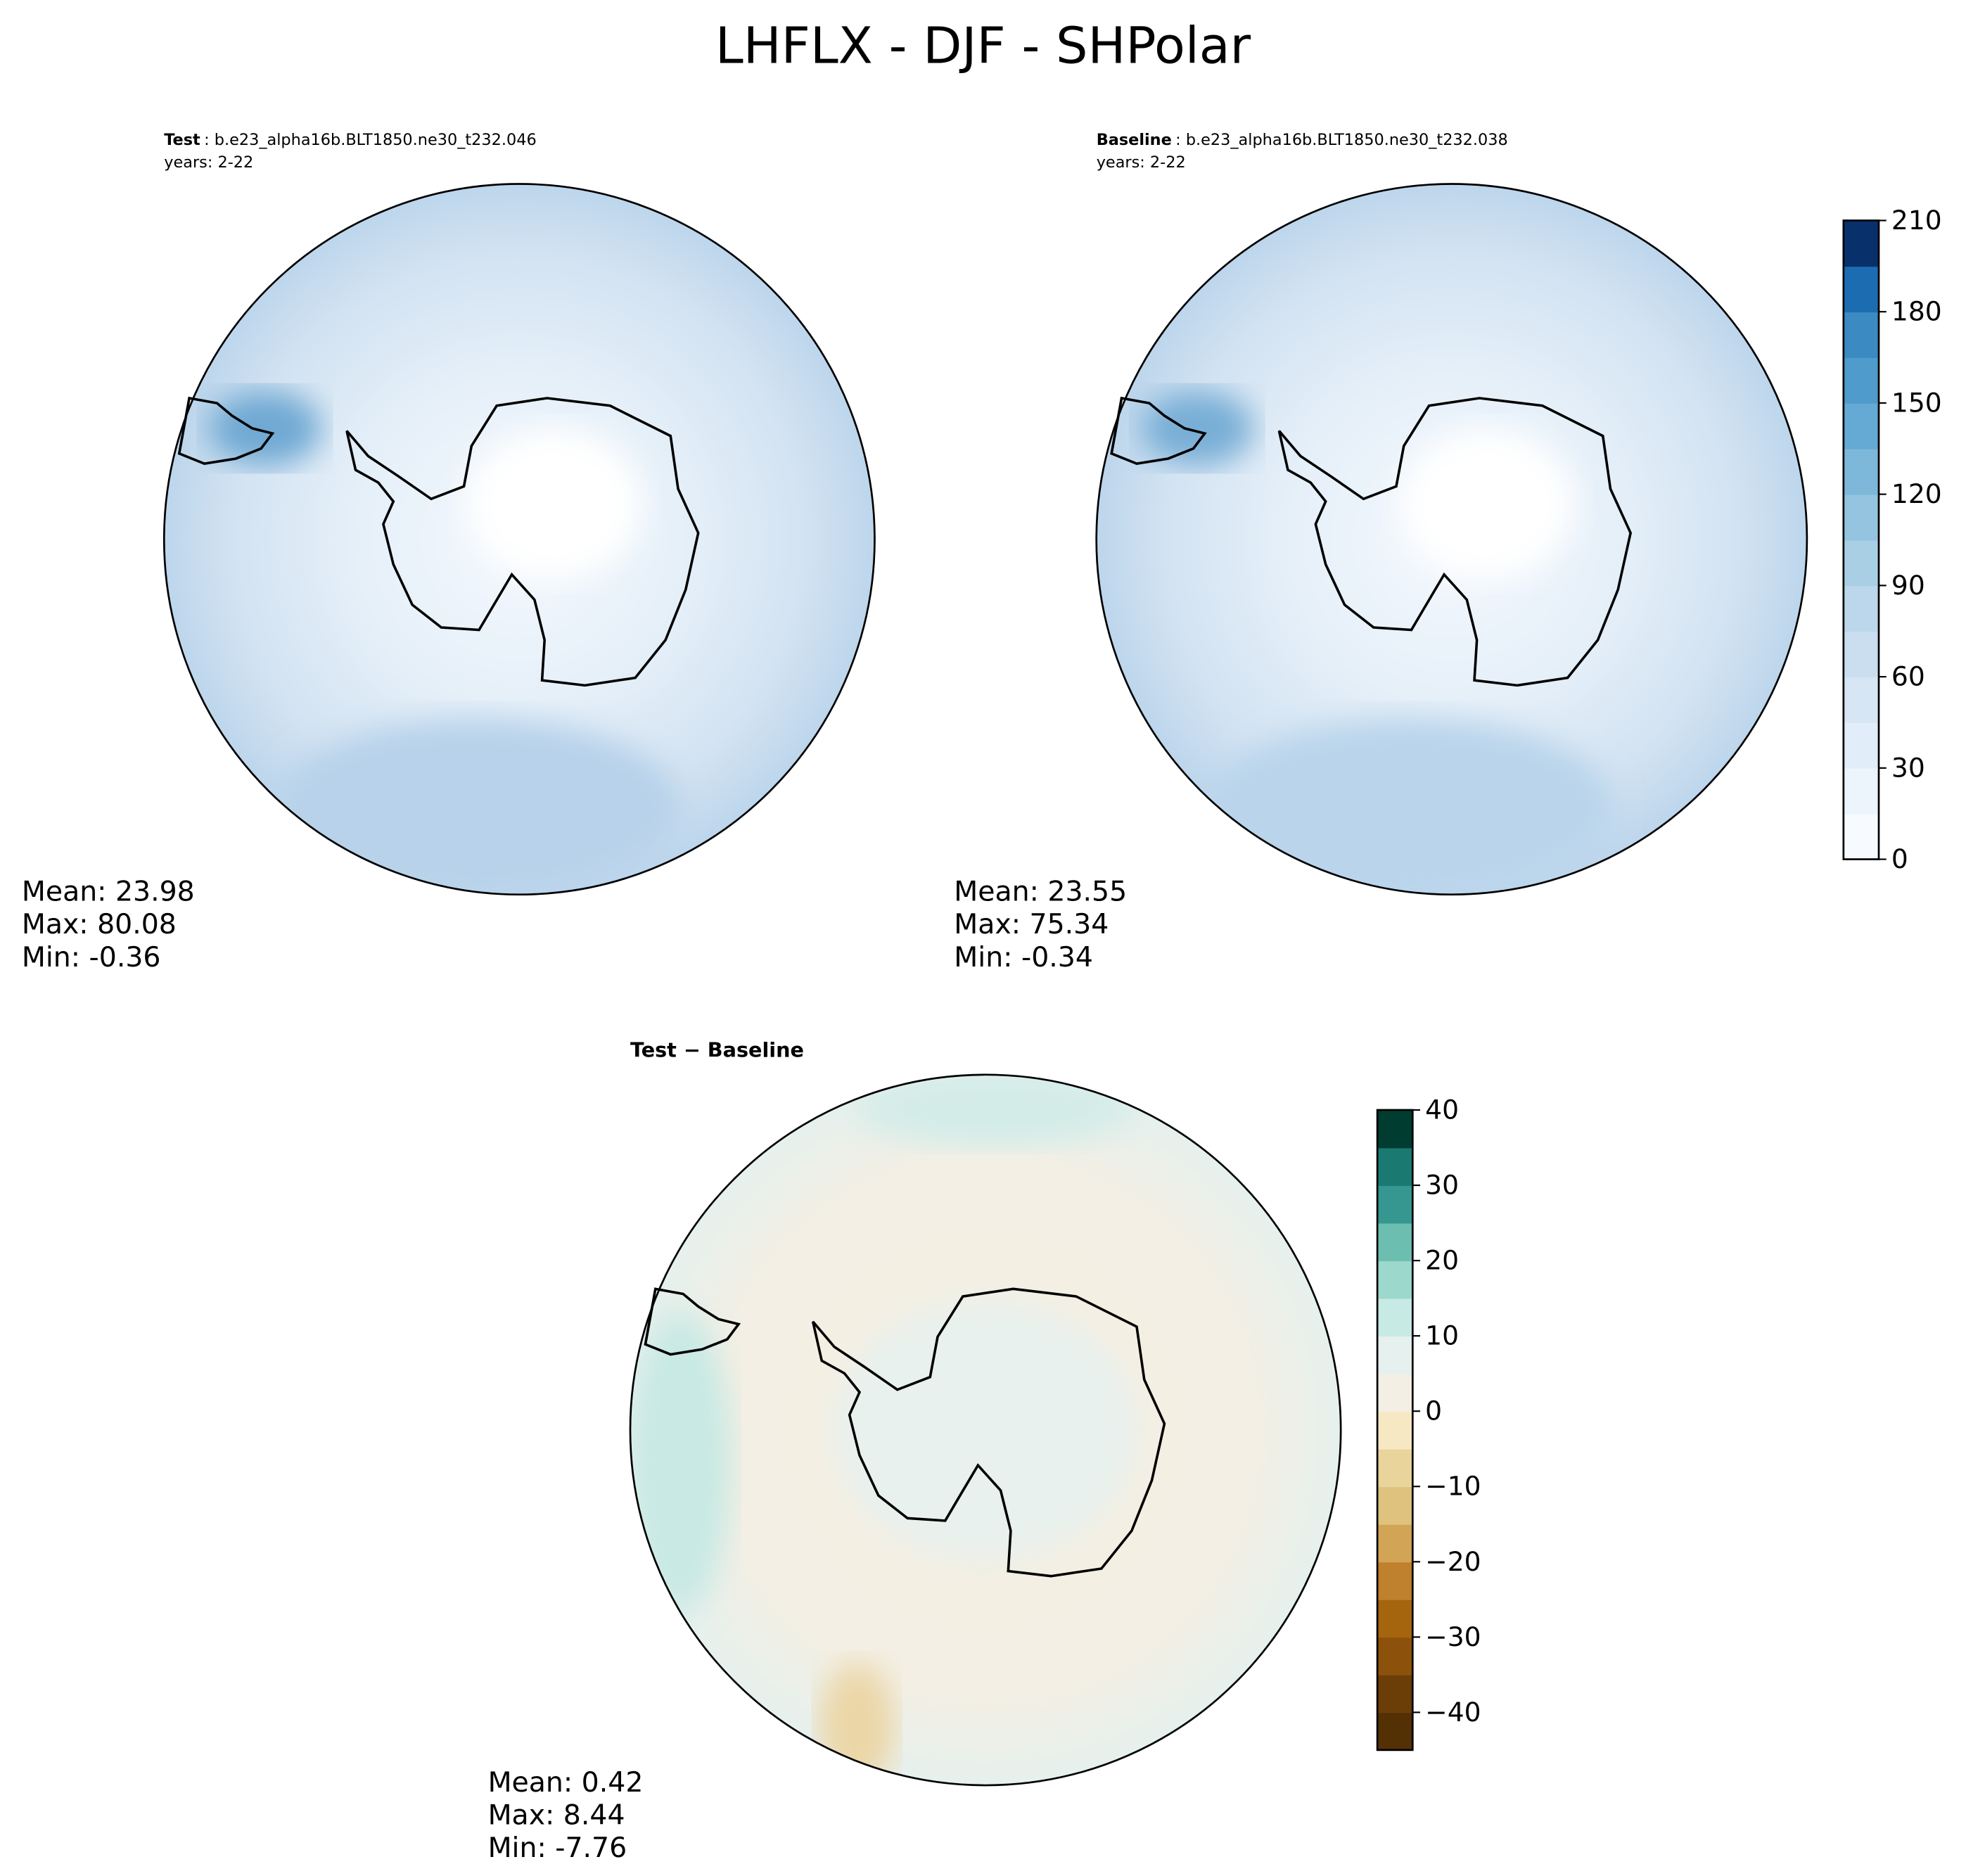 Image resolution: width=1966 pixels, height=1876 pixels. I want to click on colorbar-tick-label: 210, so click(1916, 220).